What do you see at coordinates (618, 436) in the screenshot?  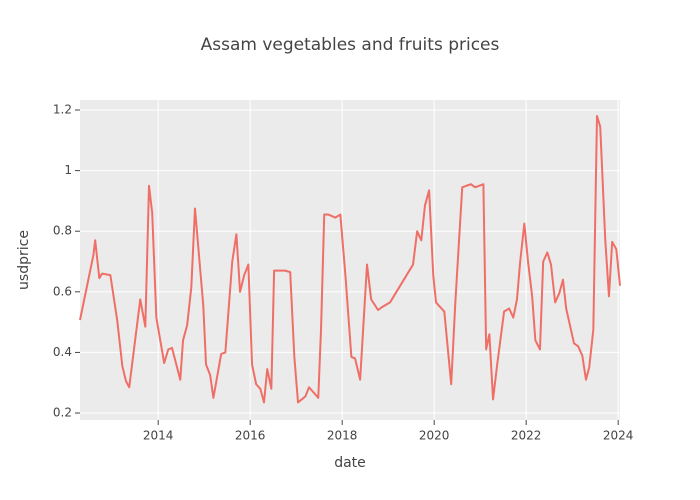 I see `x-tick-label: 2024` at bounding box center [618, 436].